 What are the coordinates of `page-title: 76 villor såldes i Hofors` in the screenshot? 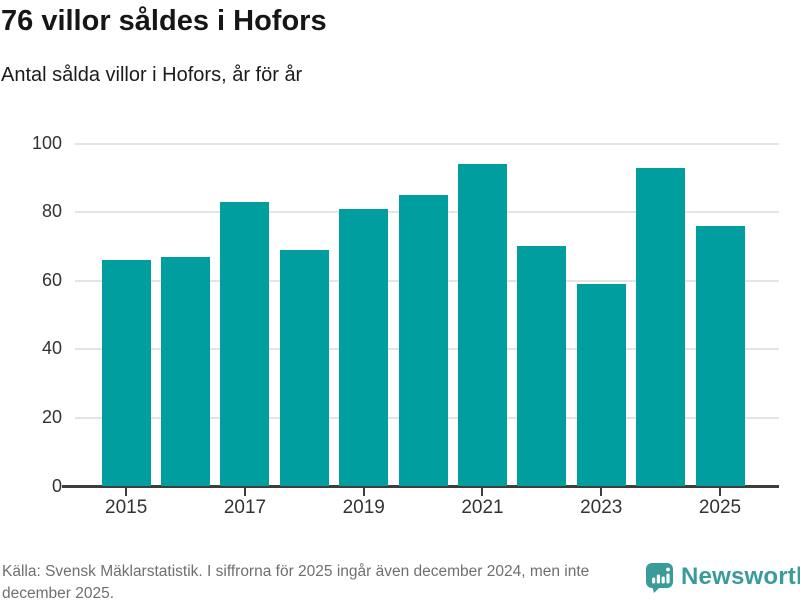 It's located at (164, 21).